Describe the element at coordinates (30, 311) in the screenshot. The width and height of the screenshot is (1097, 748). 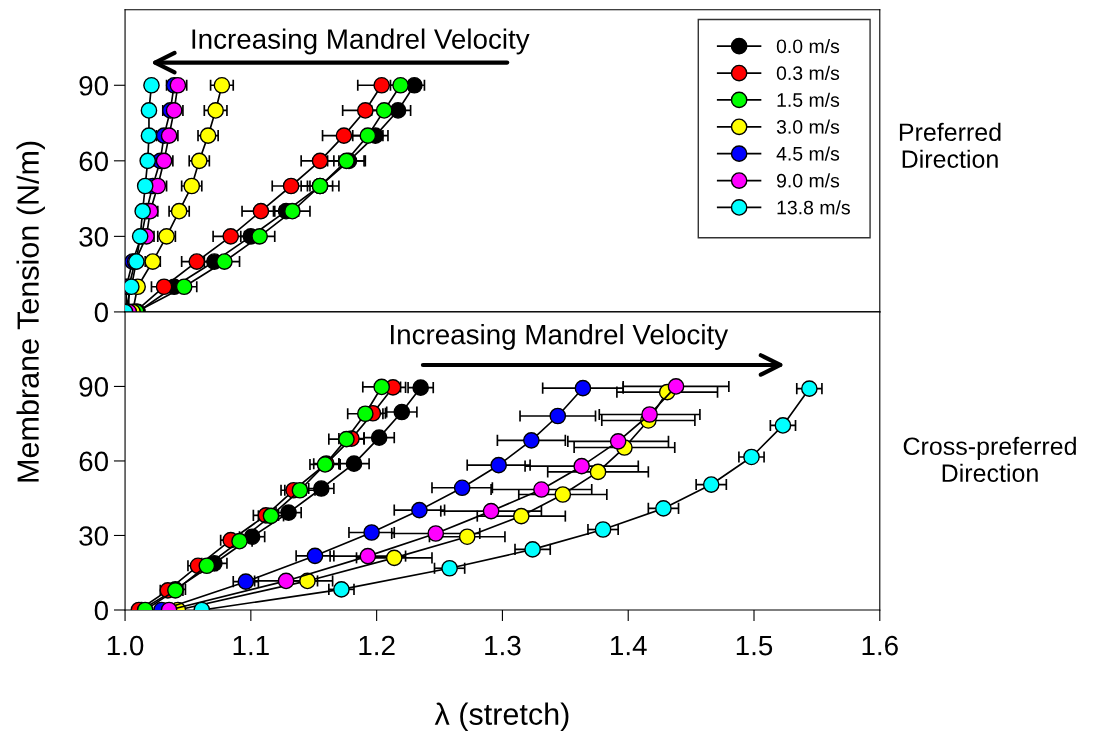
I see `y-axis-title: Membrane Tension (N/m)` at that location.